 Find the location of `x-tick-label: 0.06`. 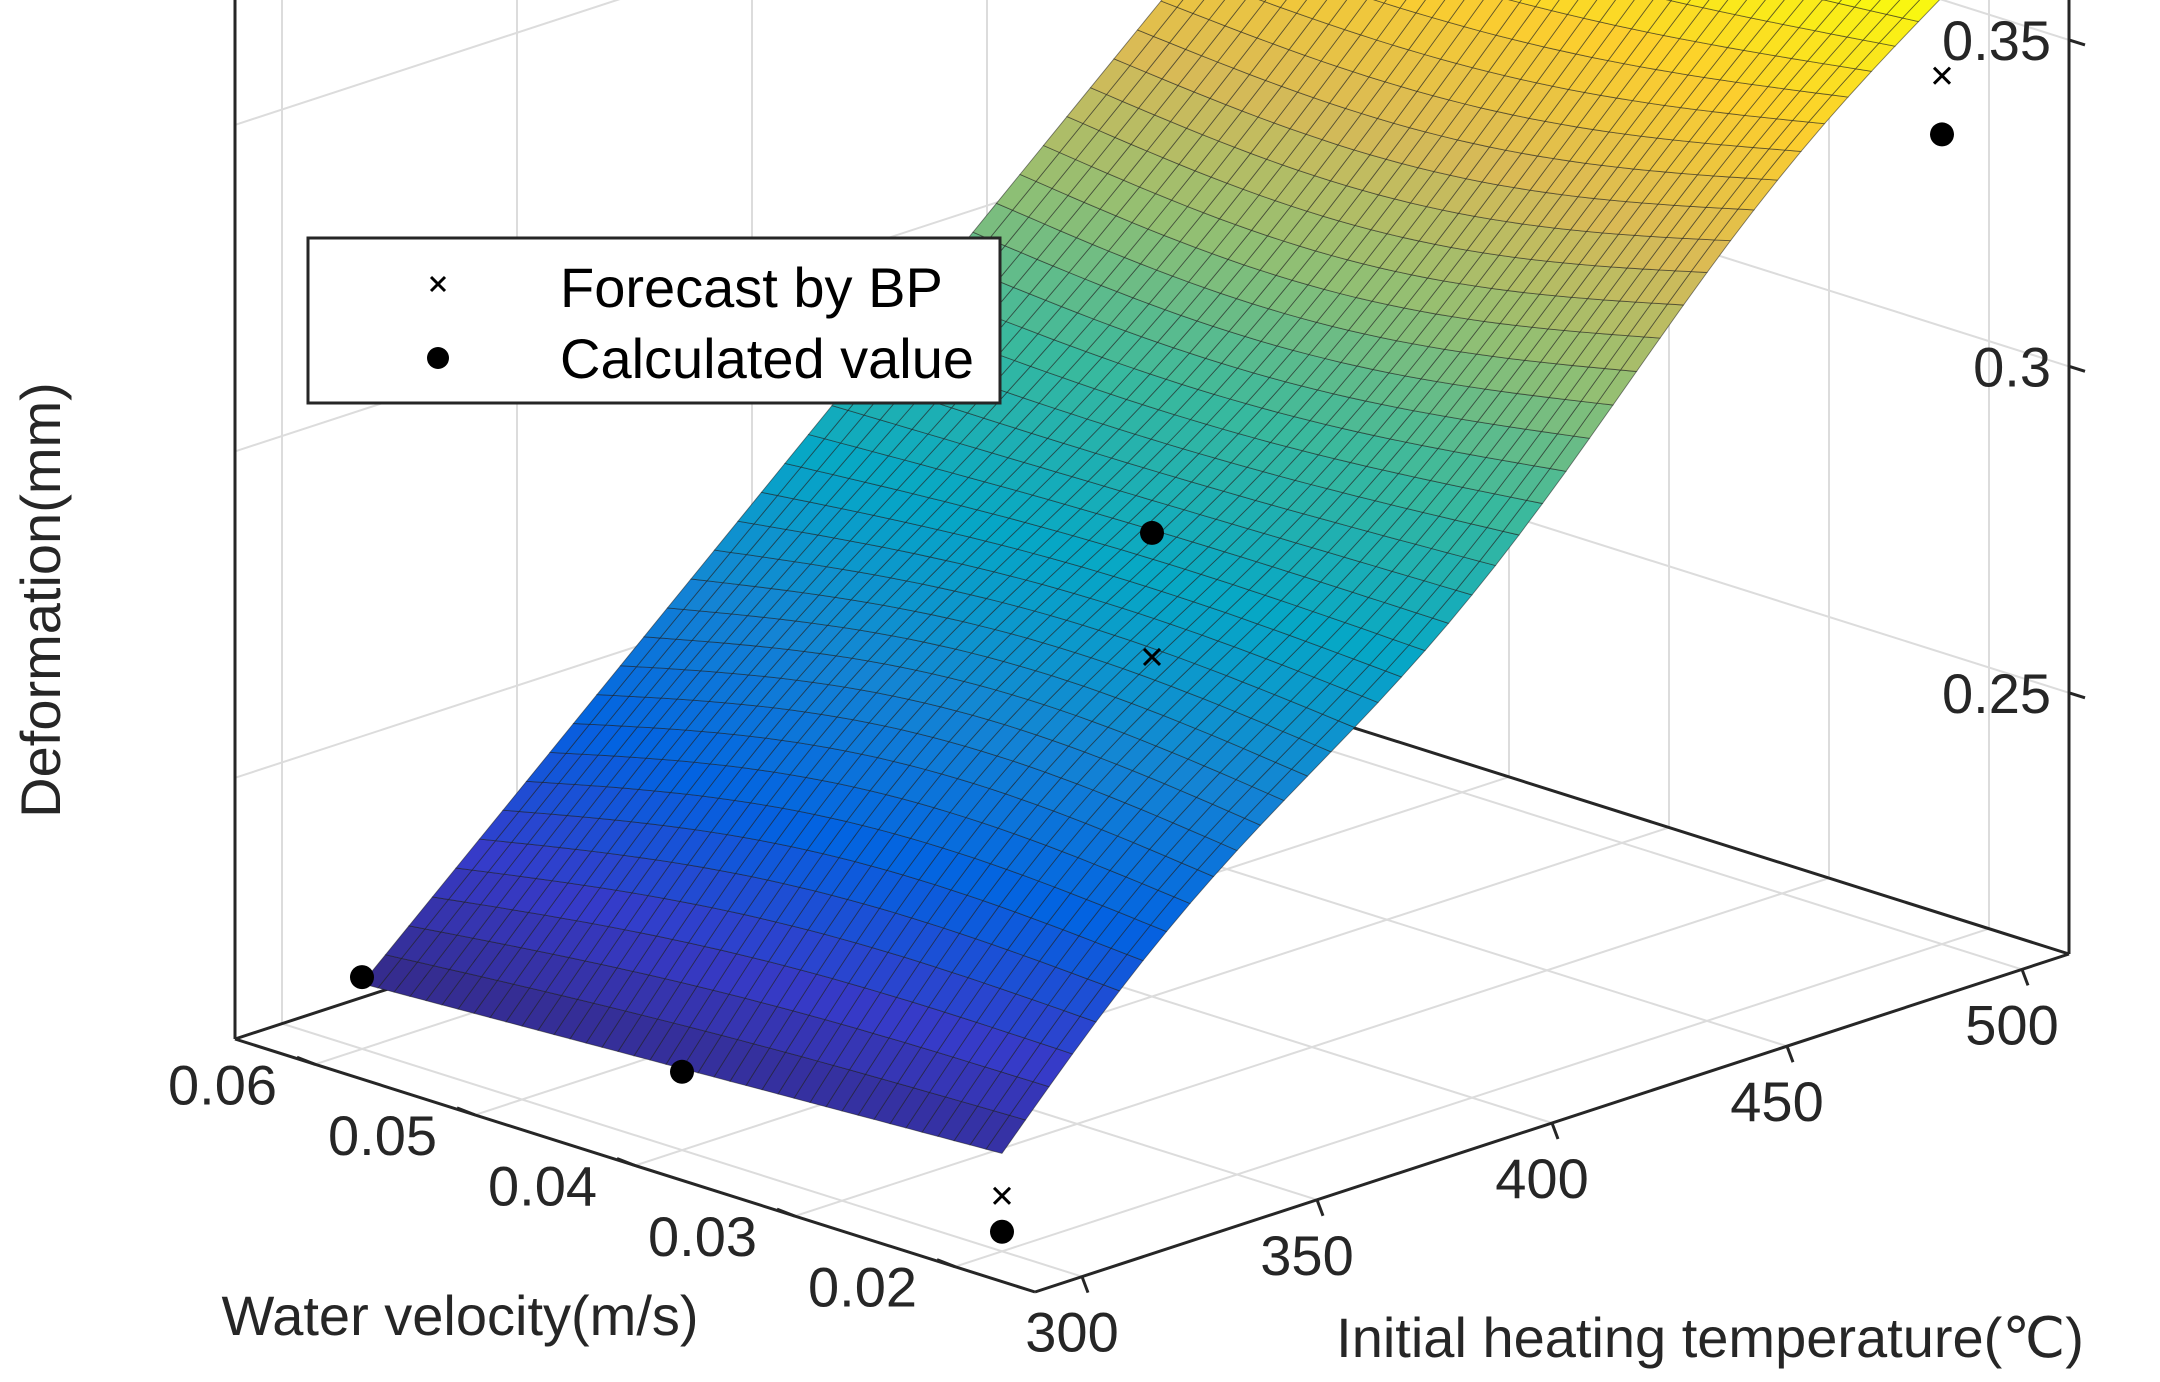

x-tick-label: 0.06 is located at coordinates (222, 1084).